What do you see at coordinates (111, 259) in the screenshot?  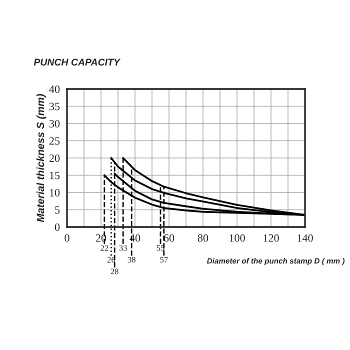 I see `ref-line-label: 26` at bounding box center [111, 259].